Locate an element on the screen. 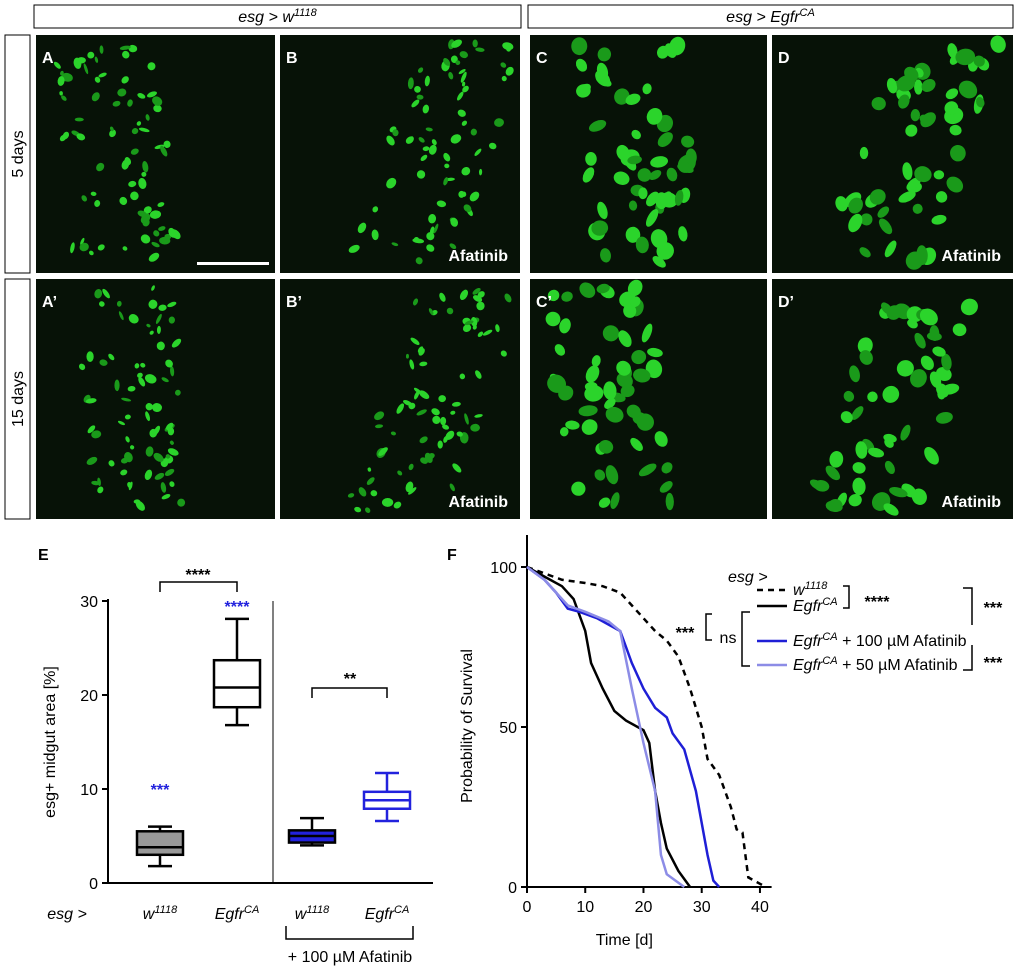 The width and height of the screenshot is (1020, 978). x-tick-label: 30 is located at coordinates (702, 907).